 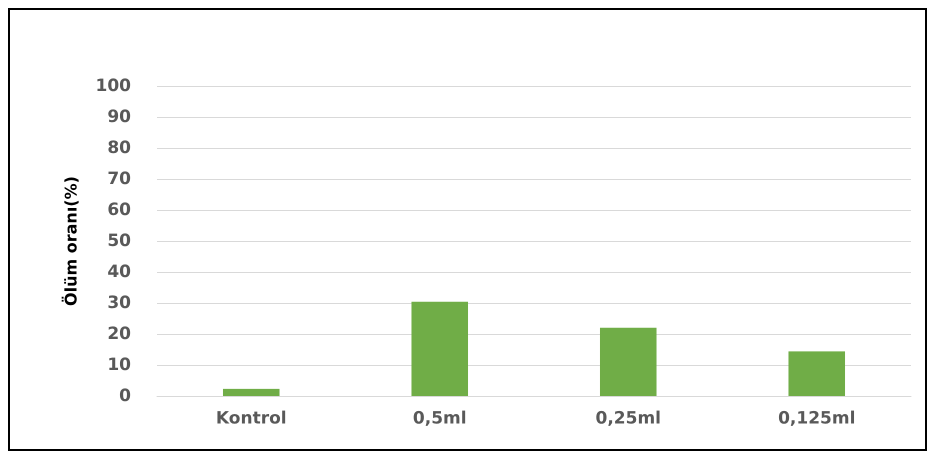 What do you see at coordinates (119, 117) in the screenshot?
I see `y-tick-label: 90` at bounding box center [119, 117].